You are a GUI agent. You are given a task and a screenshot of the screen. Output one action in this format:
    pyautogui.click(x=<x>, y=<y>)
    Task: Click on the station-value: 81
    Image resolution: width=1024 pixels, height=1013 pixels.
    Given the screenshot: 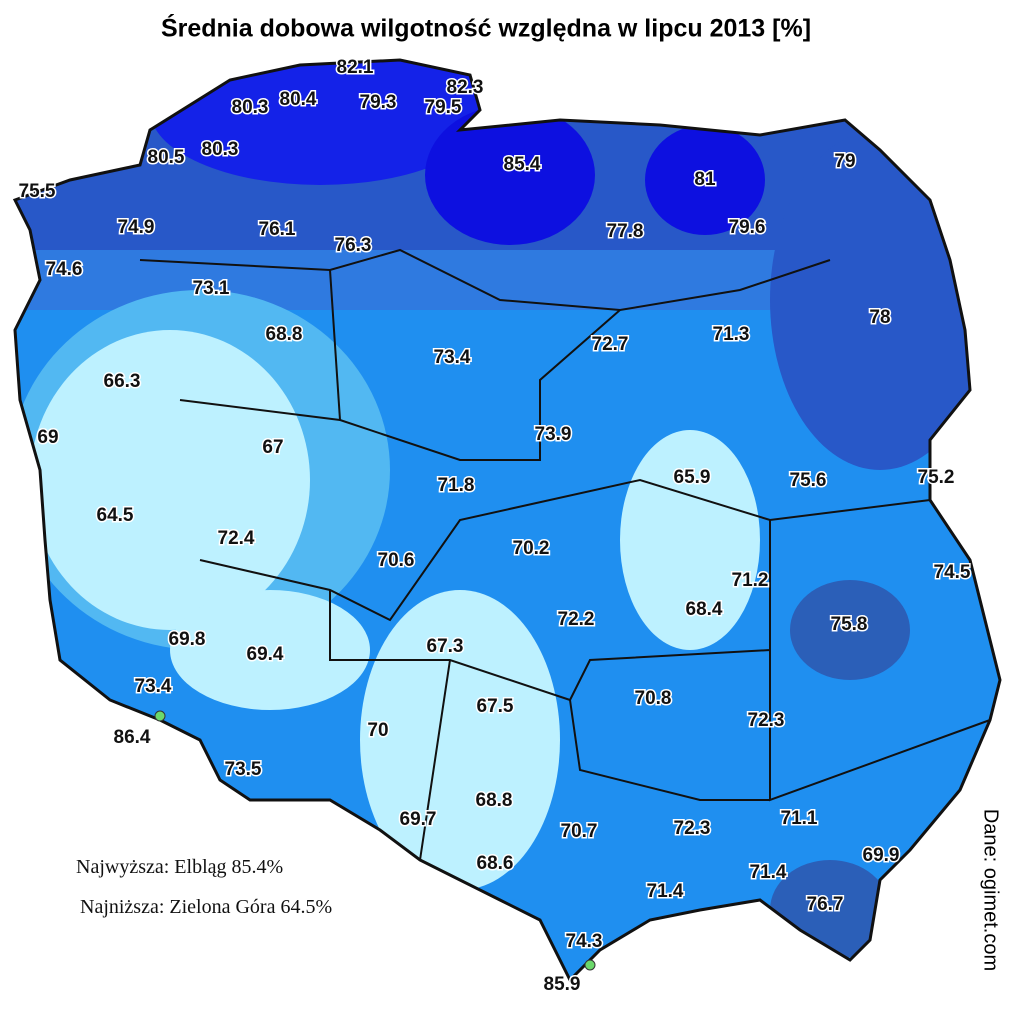 What is the action you would take?
    pyautogui.click(x=705, y=179)
    